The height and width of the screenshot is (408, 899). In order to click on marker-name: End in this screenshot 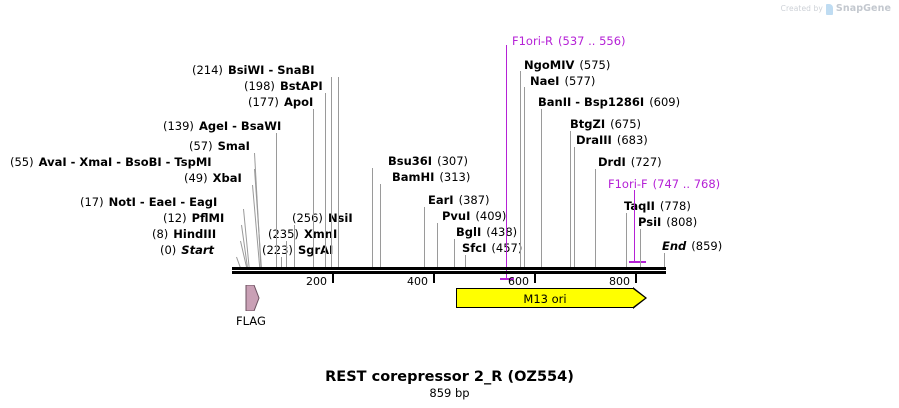, I will do `click(674, 246)`.